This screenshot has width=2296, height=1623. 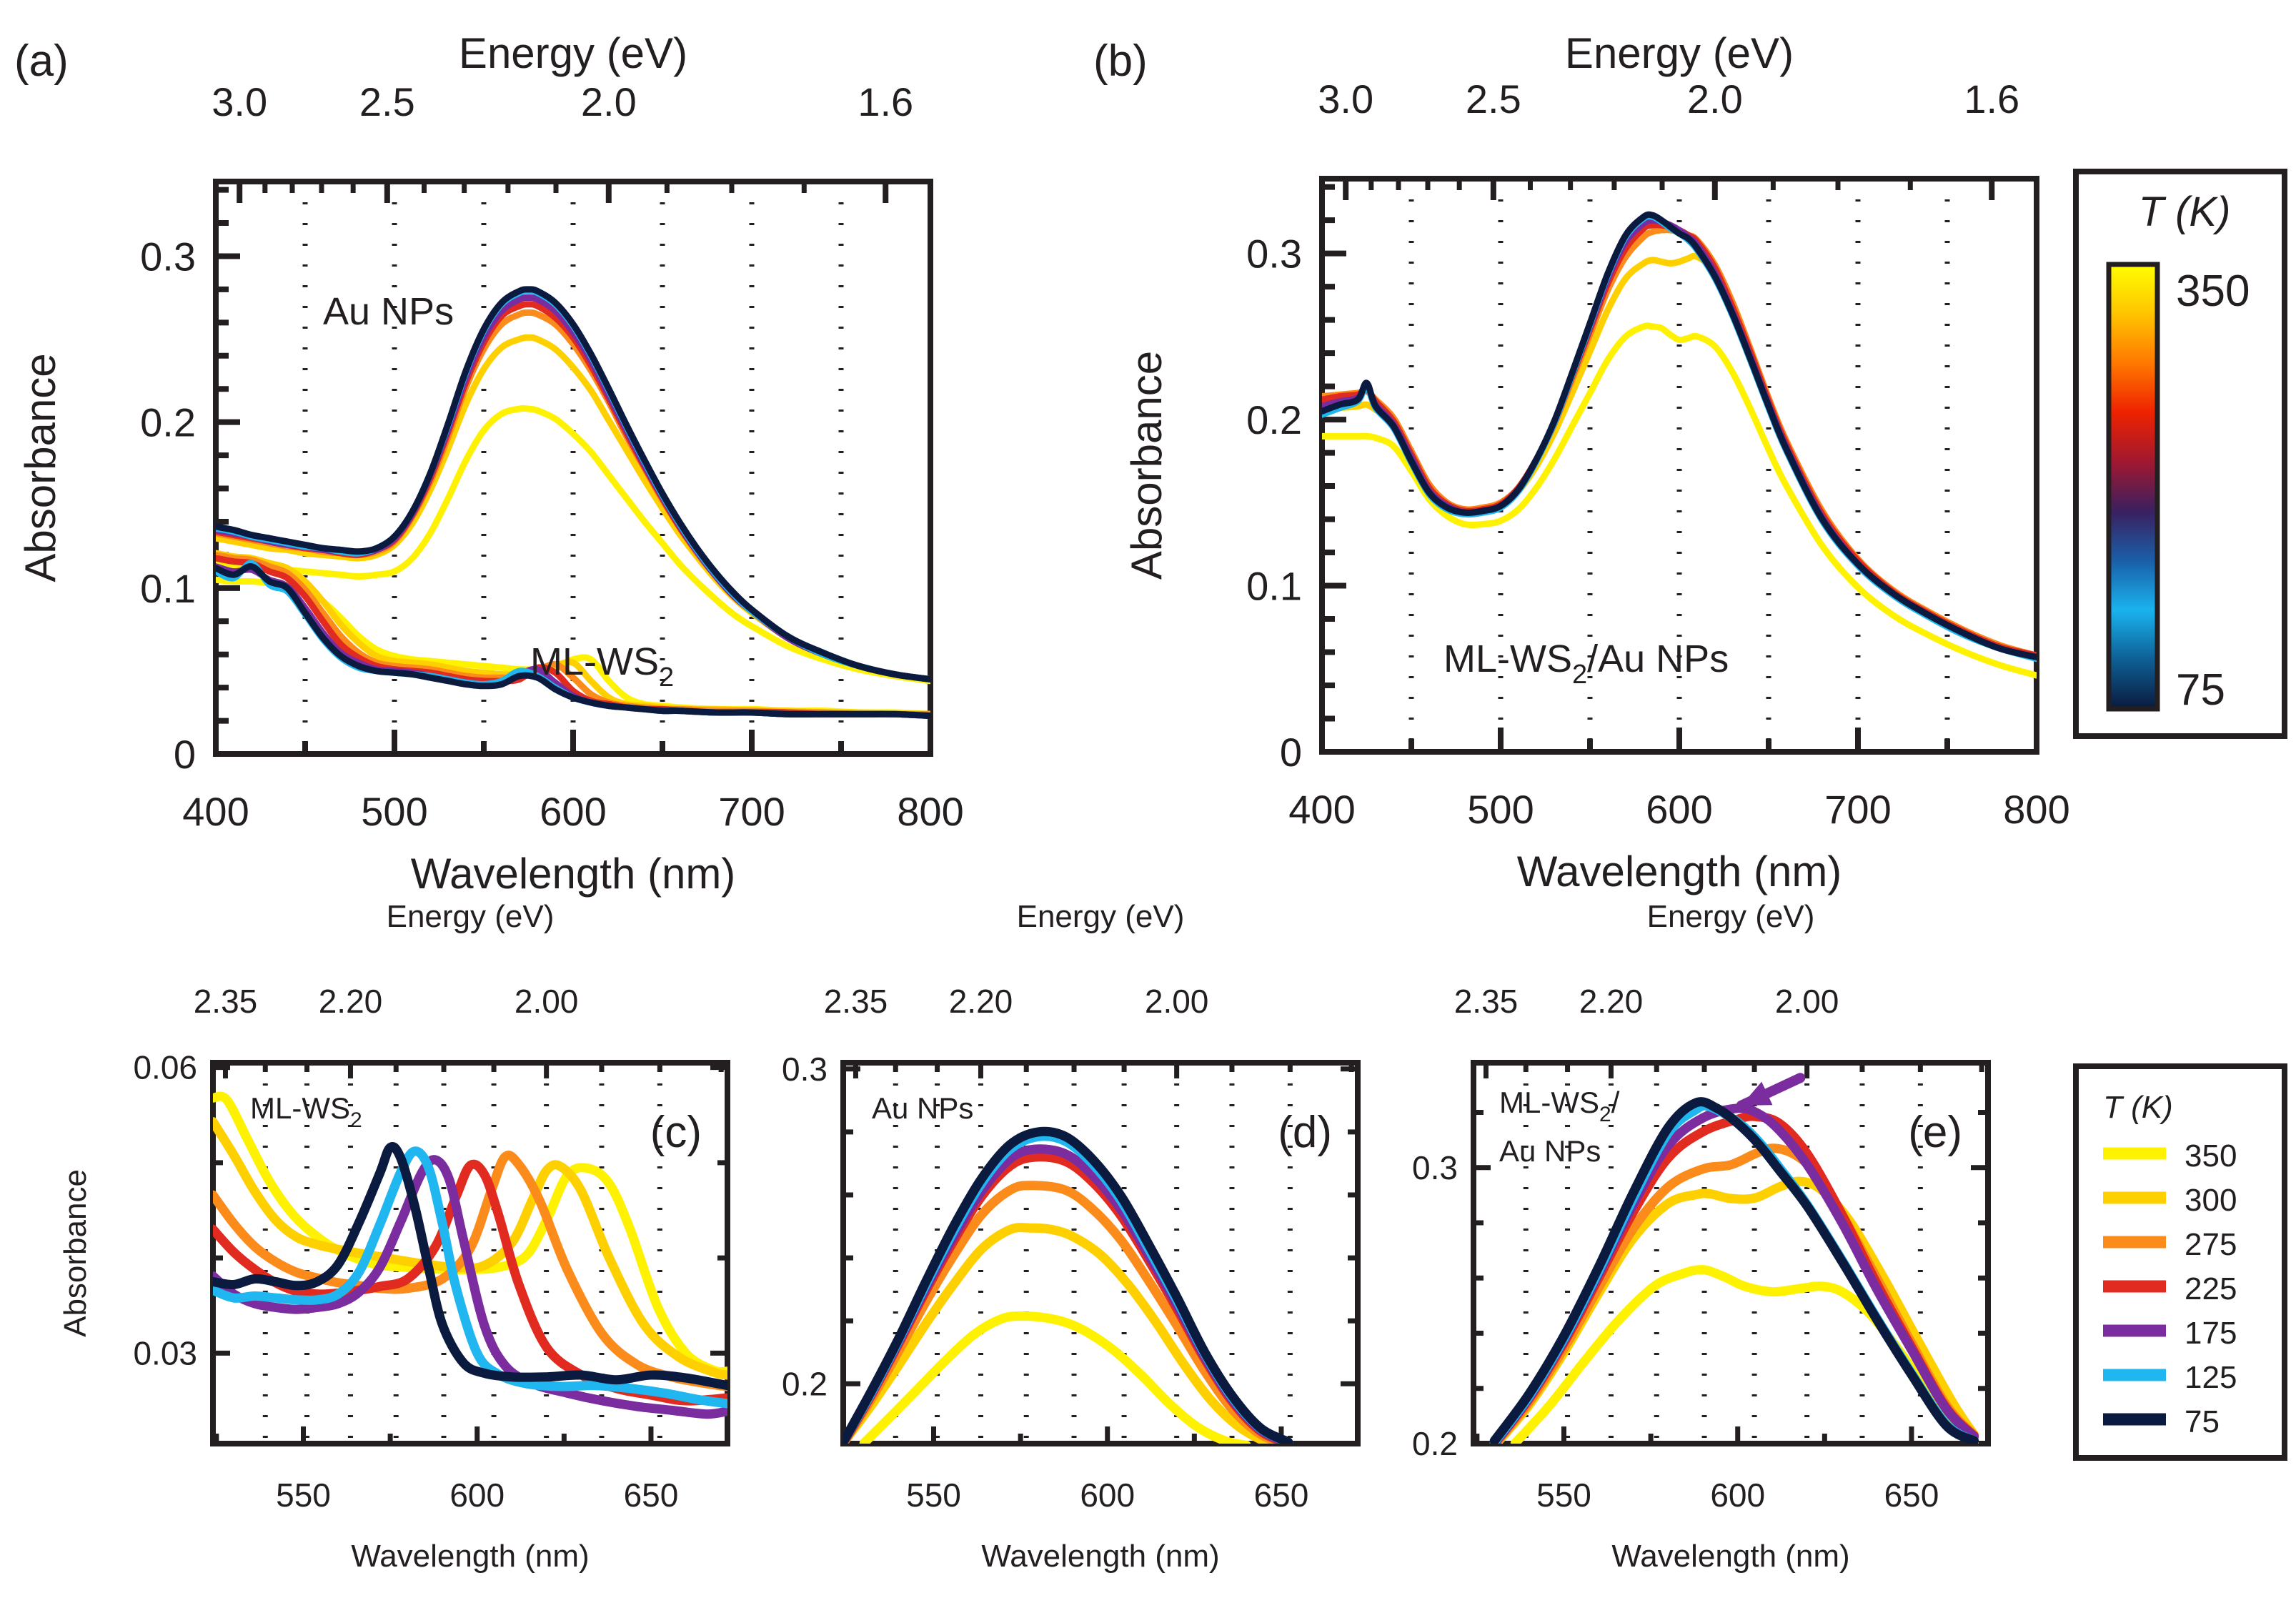 I want to click on colorbar-min-label: 75, so click(x=2200, y=690).